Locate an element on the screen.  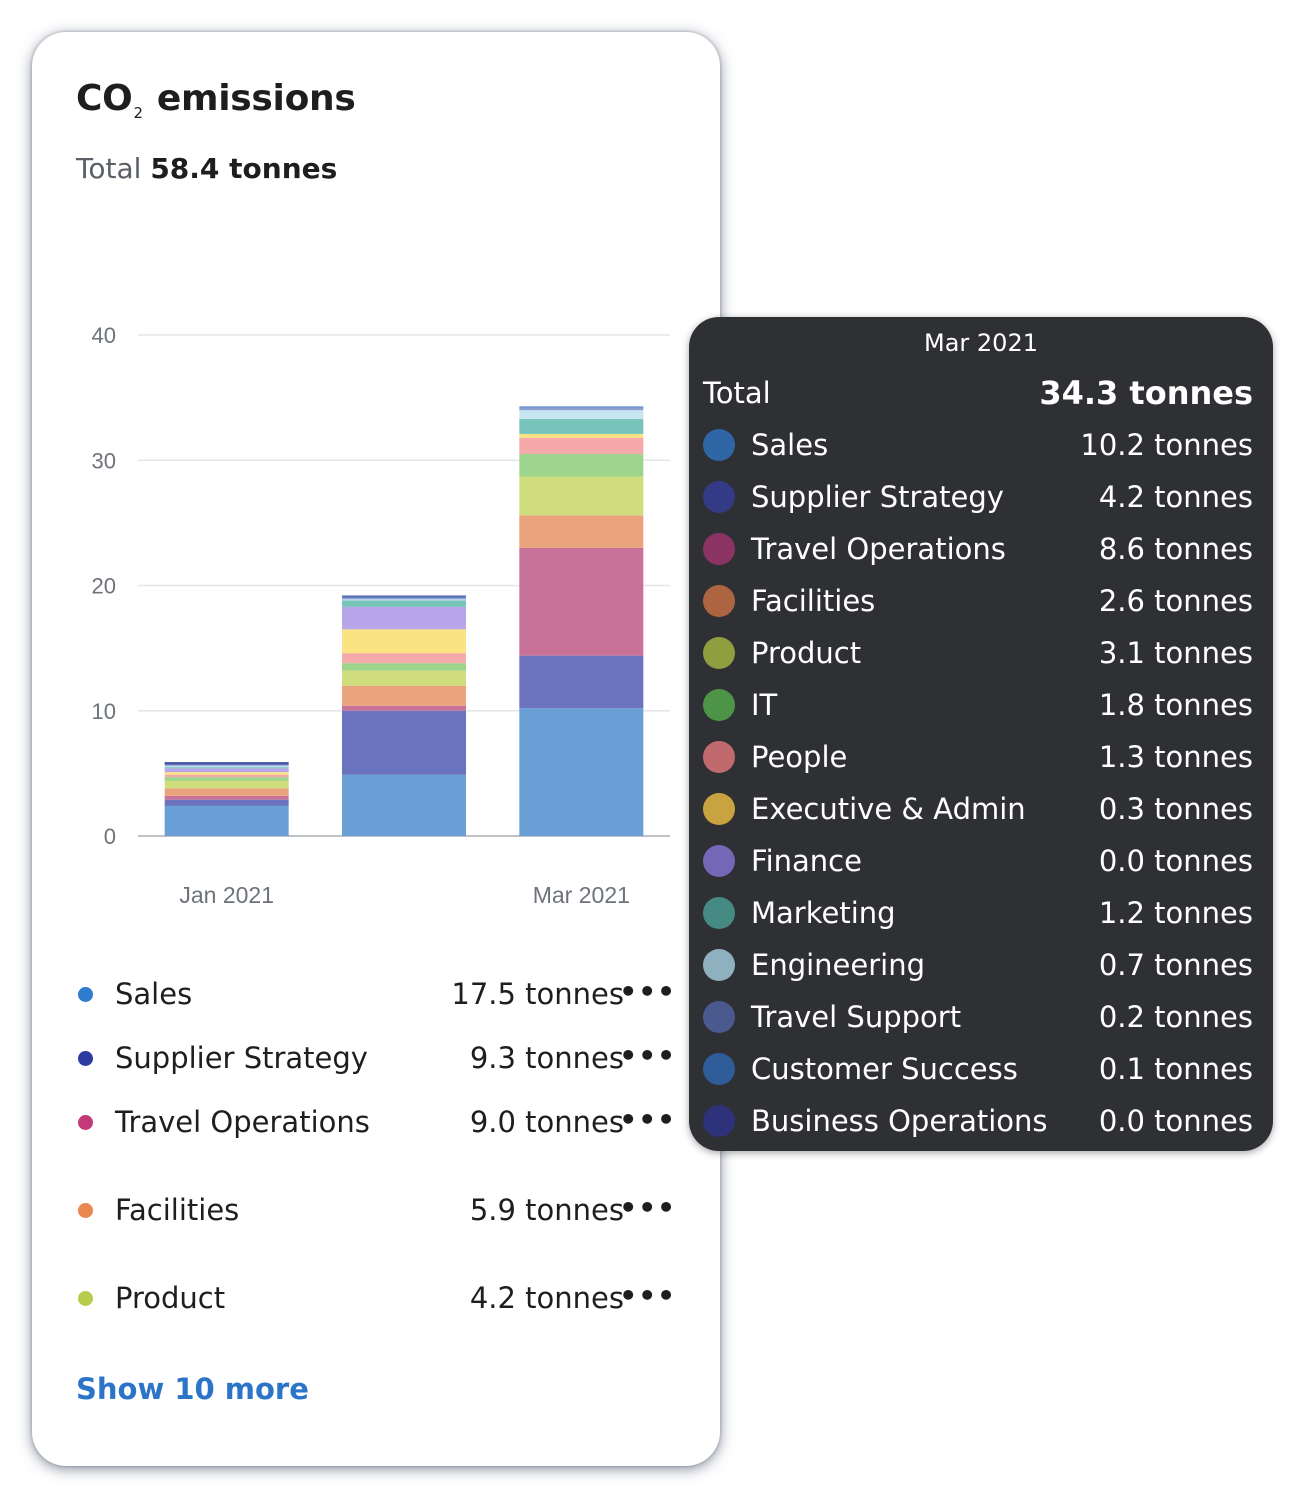
tooltip-row: Finance 0.0 tonnes is located at coordinates (978, 861).